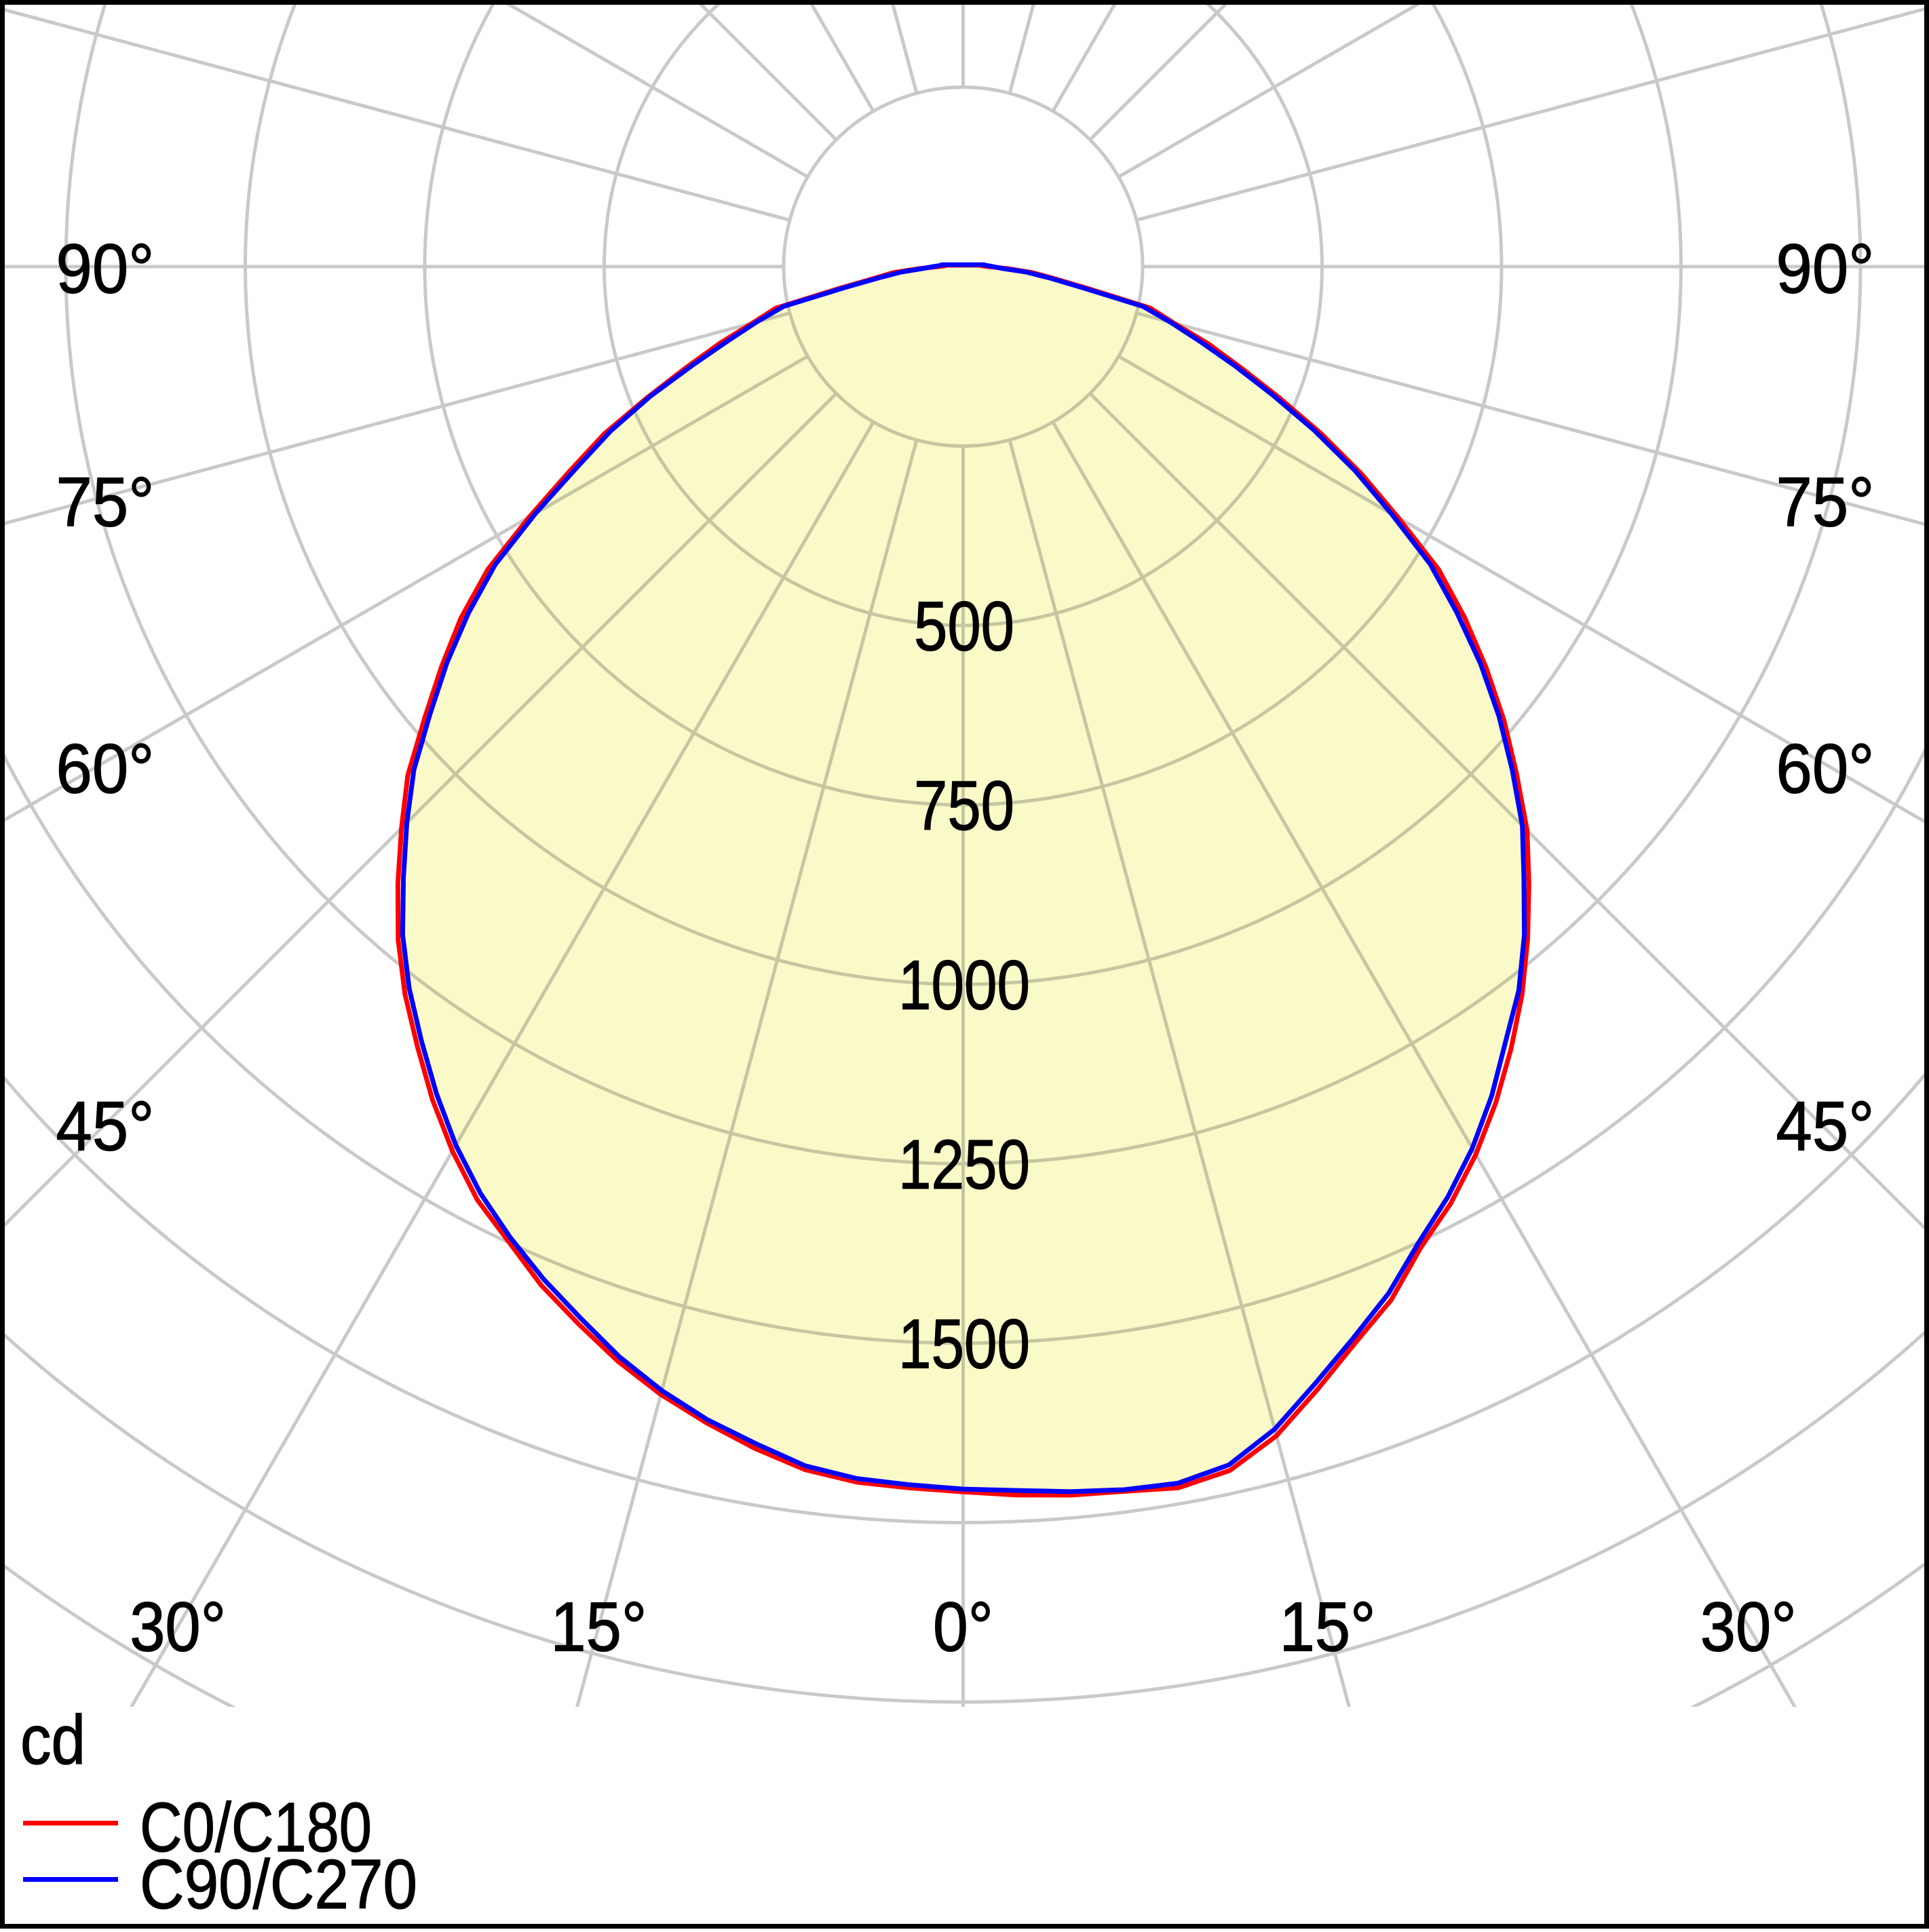 The image size is (1929, 1932). What do you see at coordinates (964, 1344) in the screenshot?
I see `svg-text: 1500` at bounding box center [964, 1344].